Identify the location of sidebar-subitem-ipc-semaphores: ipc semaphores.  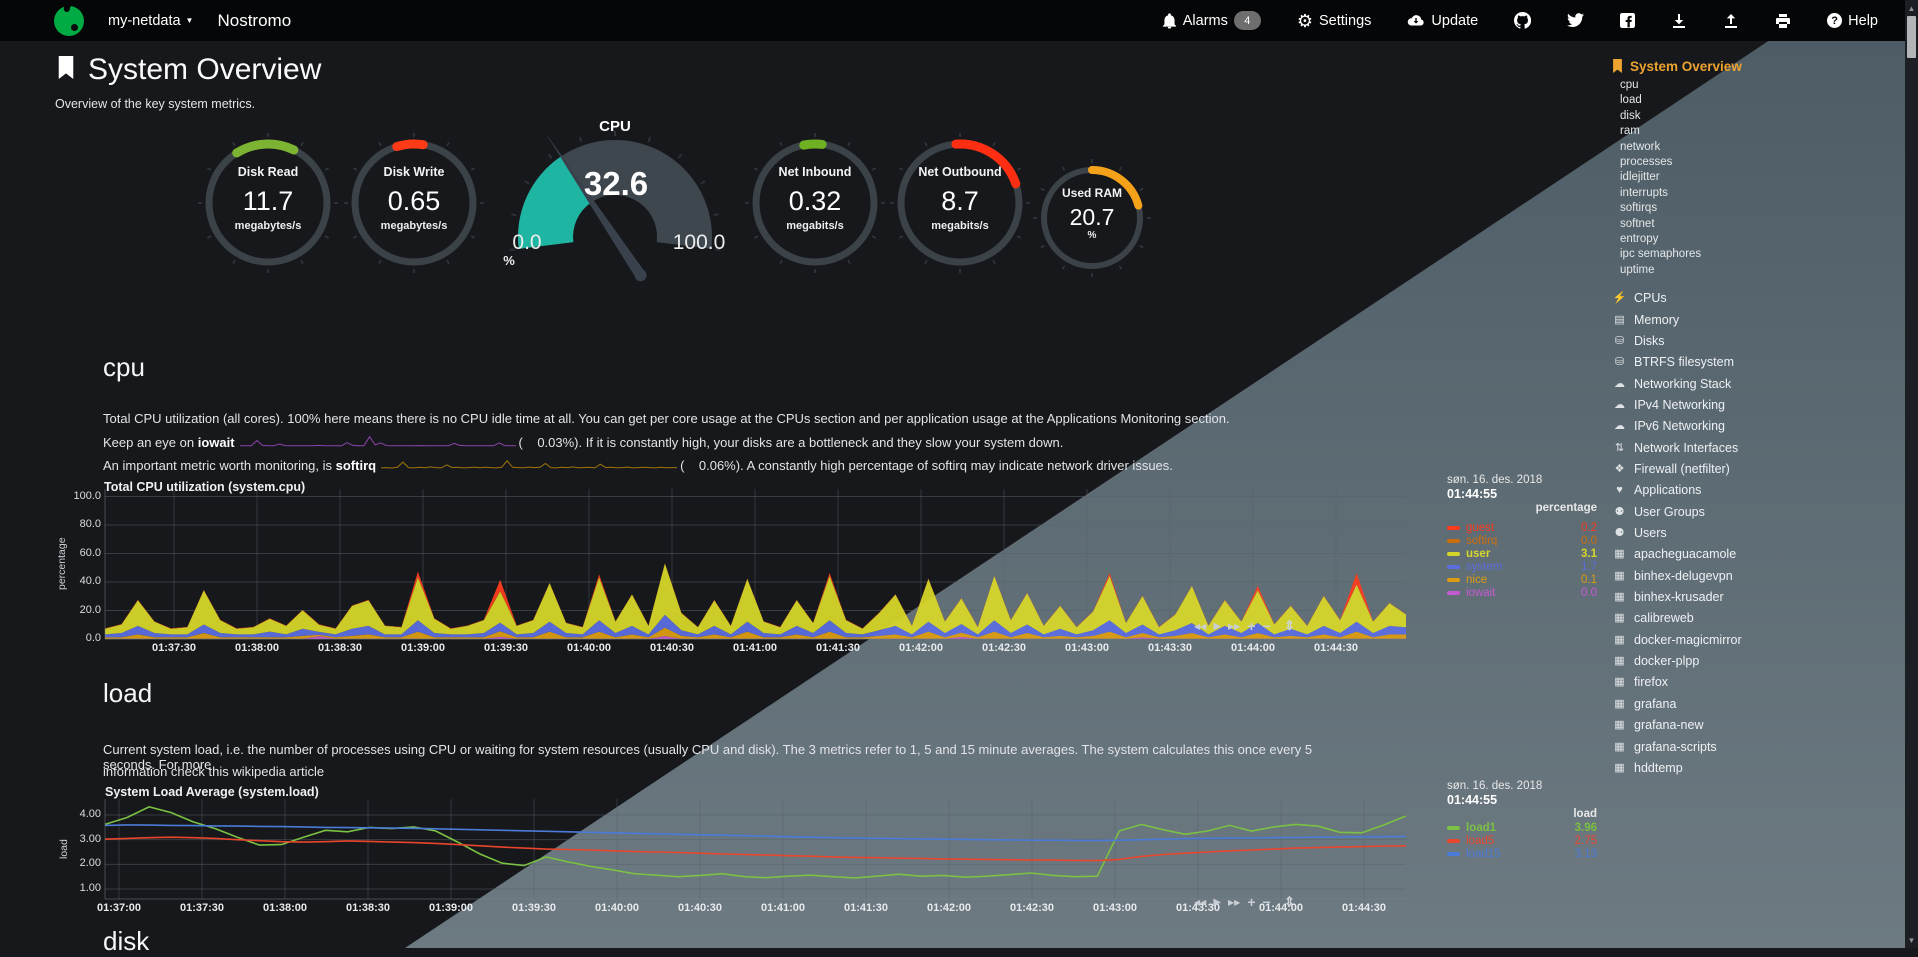
(1661, 254).